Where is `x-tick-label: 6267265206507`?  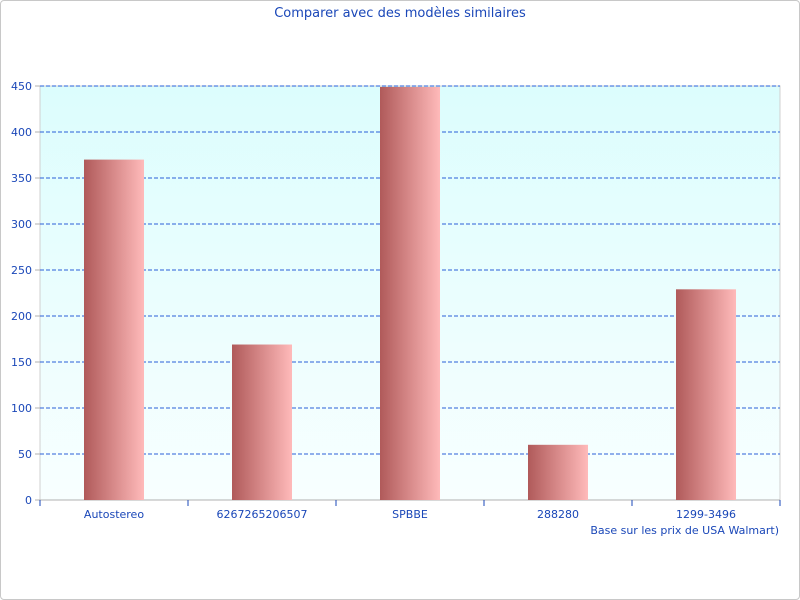
x-tick-label: 6267265206507 is located at coordinates (262, 514).